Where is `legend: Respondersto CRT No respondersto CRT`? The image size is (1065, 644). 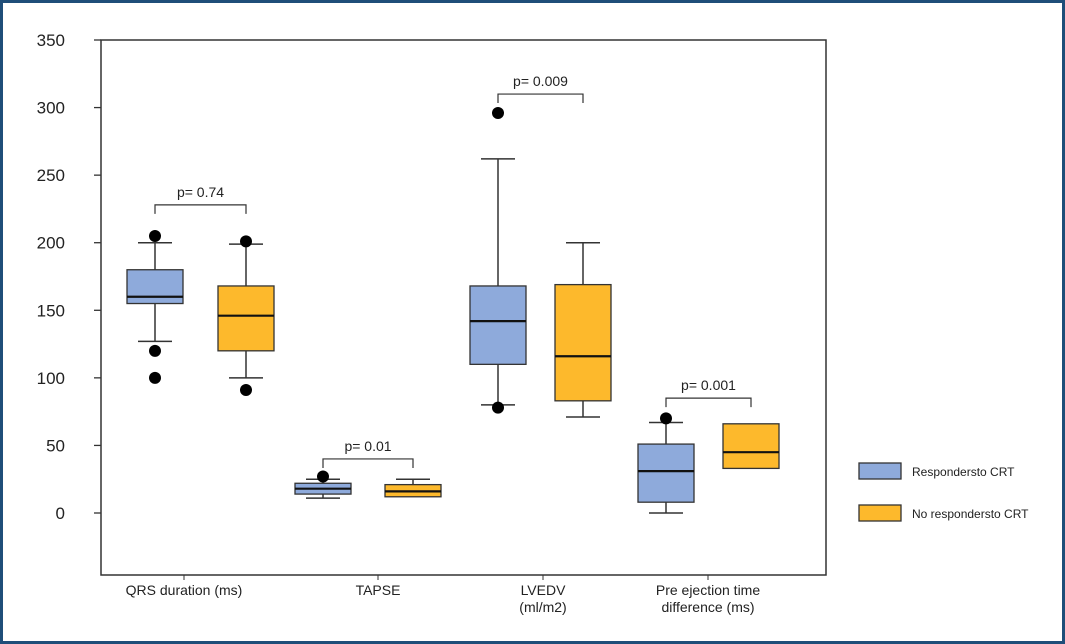 legend: Respondersto CRT No respondersto CRT is located at coordinates (943, 492).